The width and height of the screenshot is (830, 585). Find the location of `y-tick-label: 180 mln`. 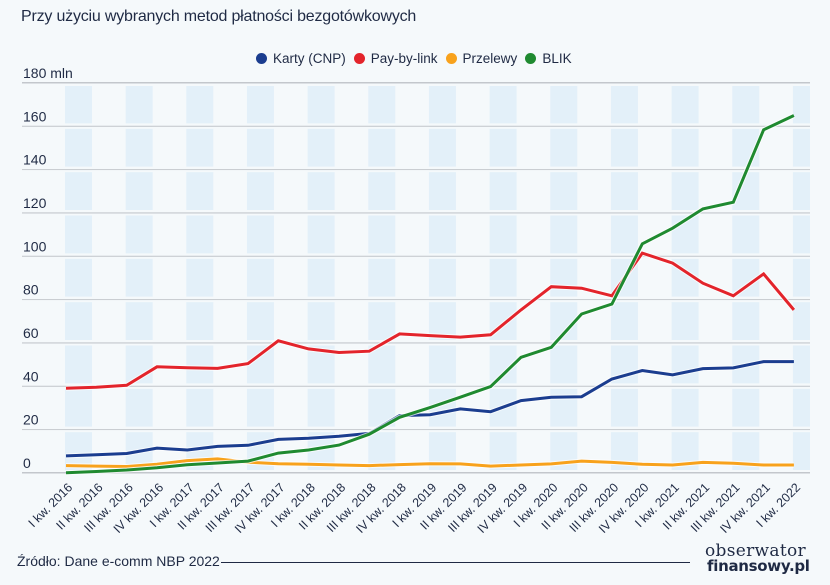

y-tick-label: 180 mln is located at coordinates (48, 73).